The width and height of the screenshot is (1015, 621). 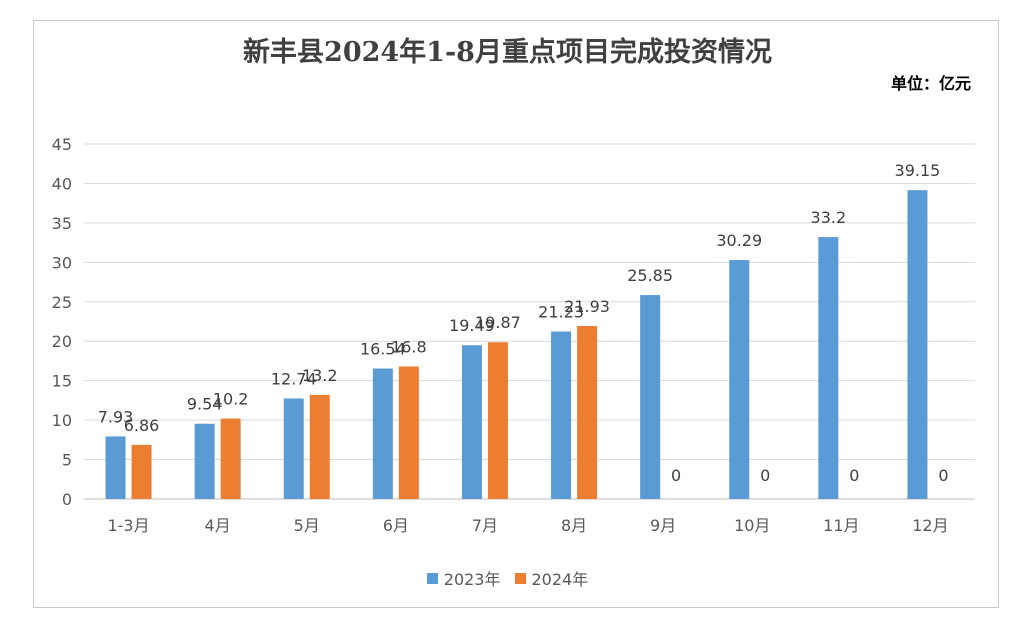 I want to click on x-tick-label: 9月, so click(x=663, y=525).